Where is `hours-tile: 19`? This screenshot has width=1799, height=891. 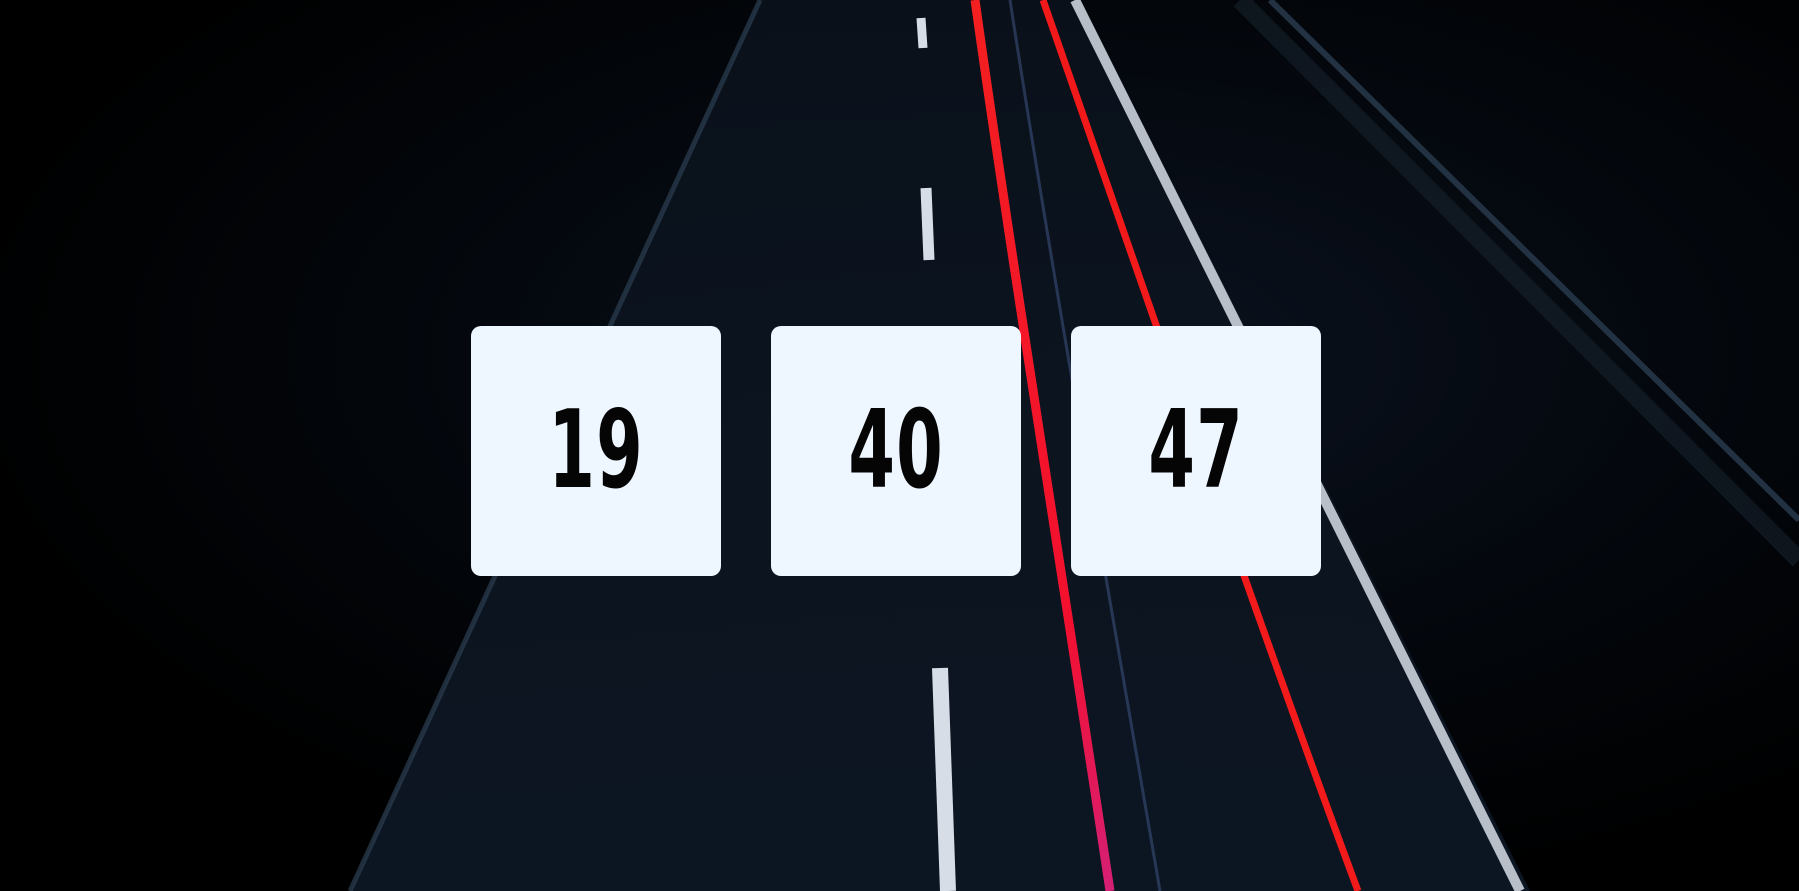
hours-tile: 19 is located at coordinates (596, 451).